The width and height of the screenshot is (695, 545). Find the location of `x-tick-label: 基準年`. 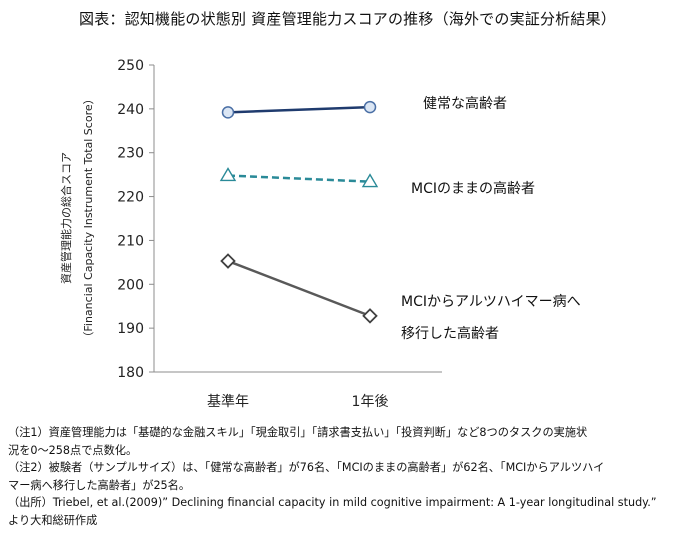

x-tick-label: 基準年 is located at coordinates (228, 401).